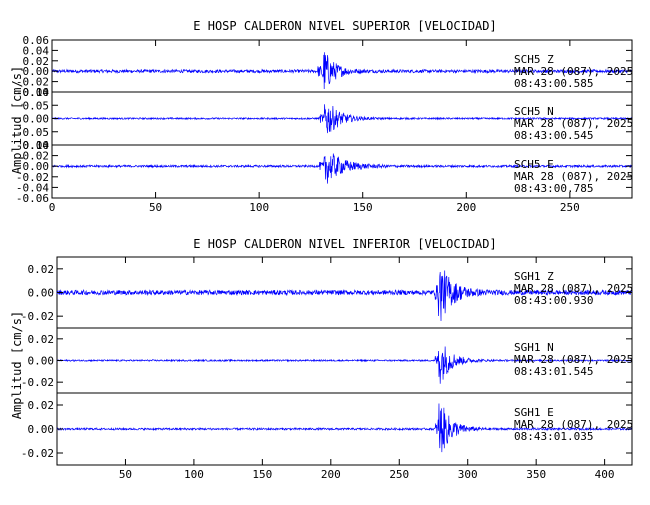  I want to click on y-tick-label-0-2-3: -0.02, so click(32, 177).